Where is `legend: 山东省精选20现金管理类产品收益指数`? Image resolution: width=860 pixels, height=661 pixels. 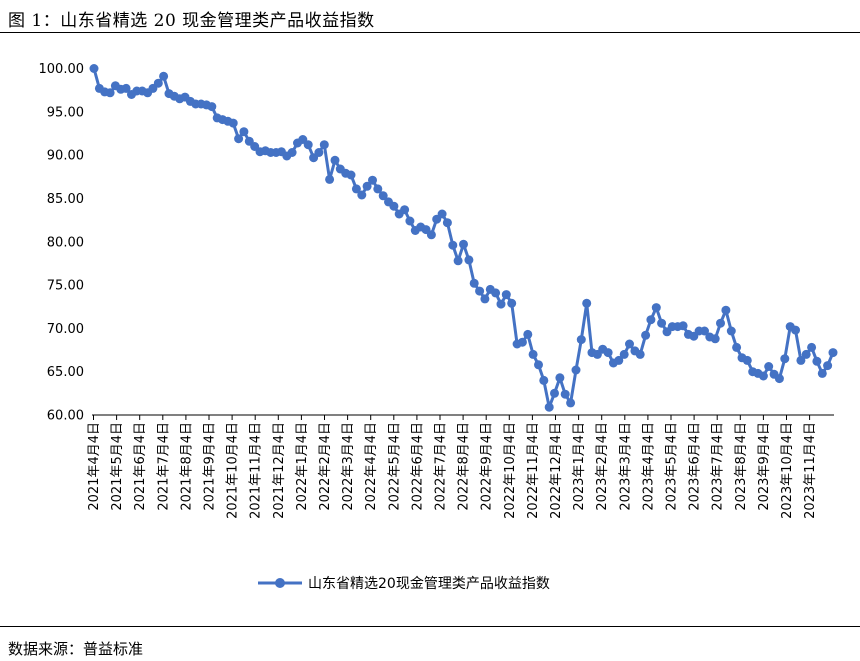 legend: 山东省精选20现金管理类产品收益指数 is located at coordinates (404, 584).